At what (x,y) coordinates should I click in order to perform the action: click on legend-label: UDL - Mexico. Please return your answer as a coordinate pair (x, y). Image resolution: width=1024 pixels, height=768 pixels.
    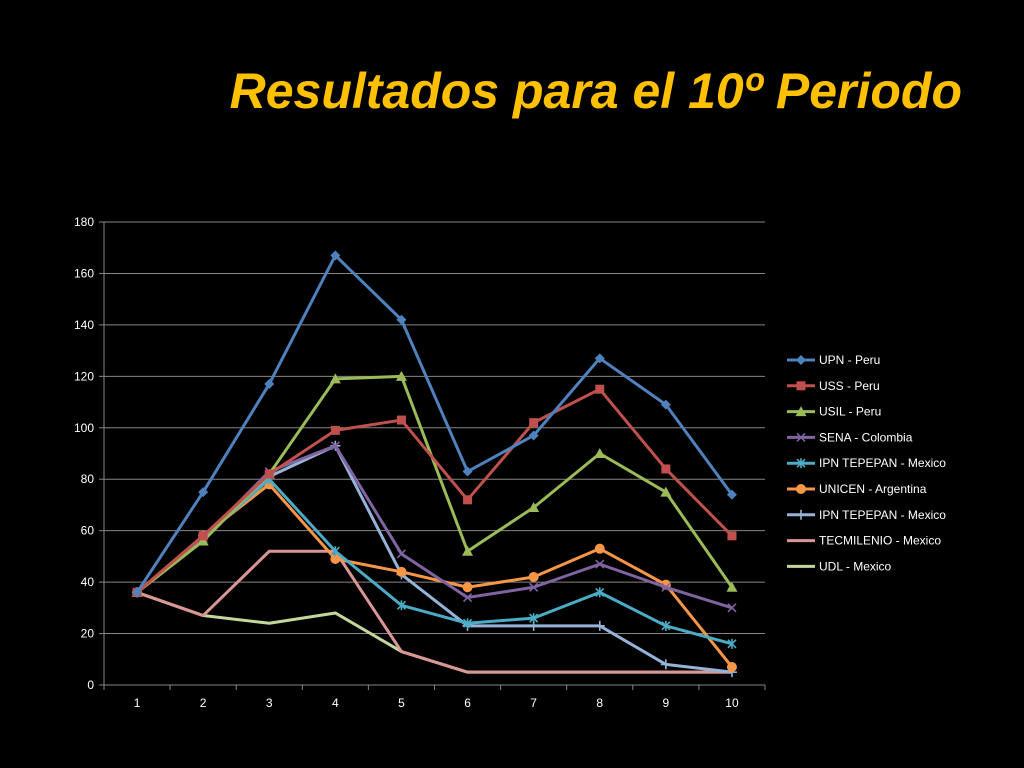
    Looking at the image, I should click on (855, 566).